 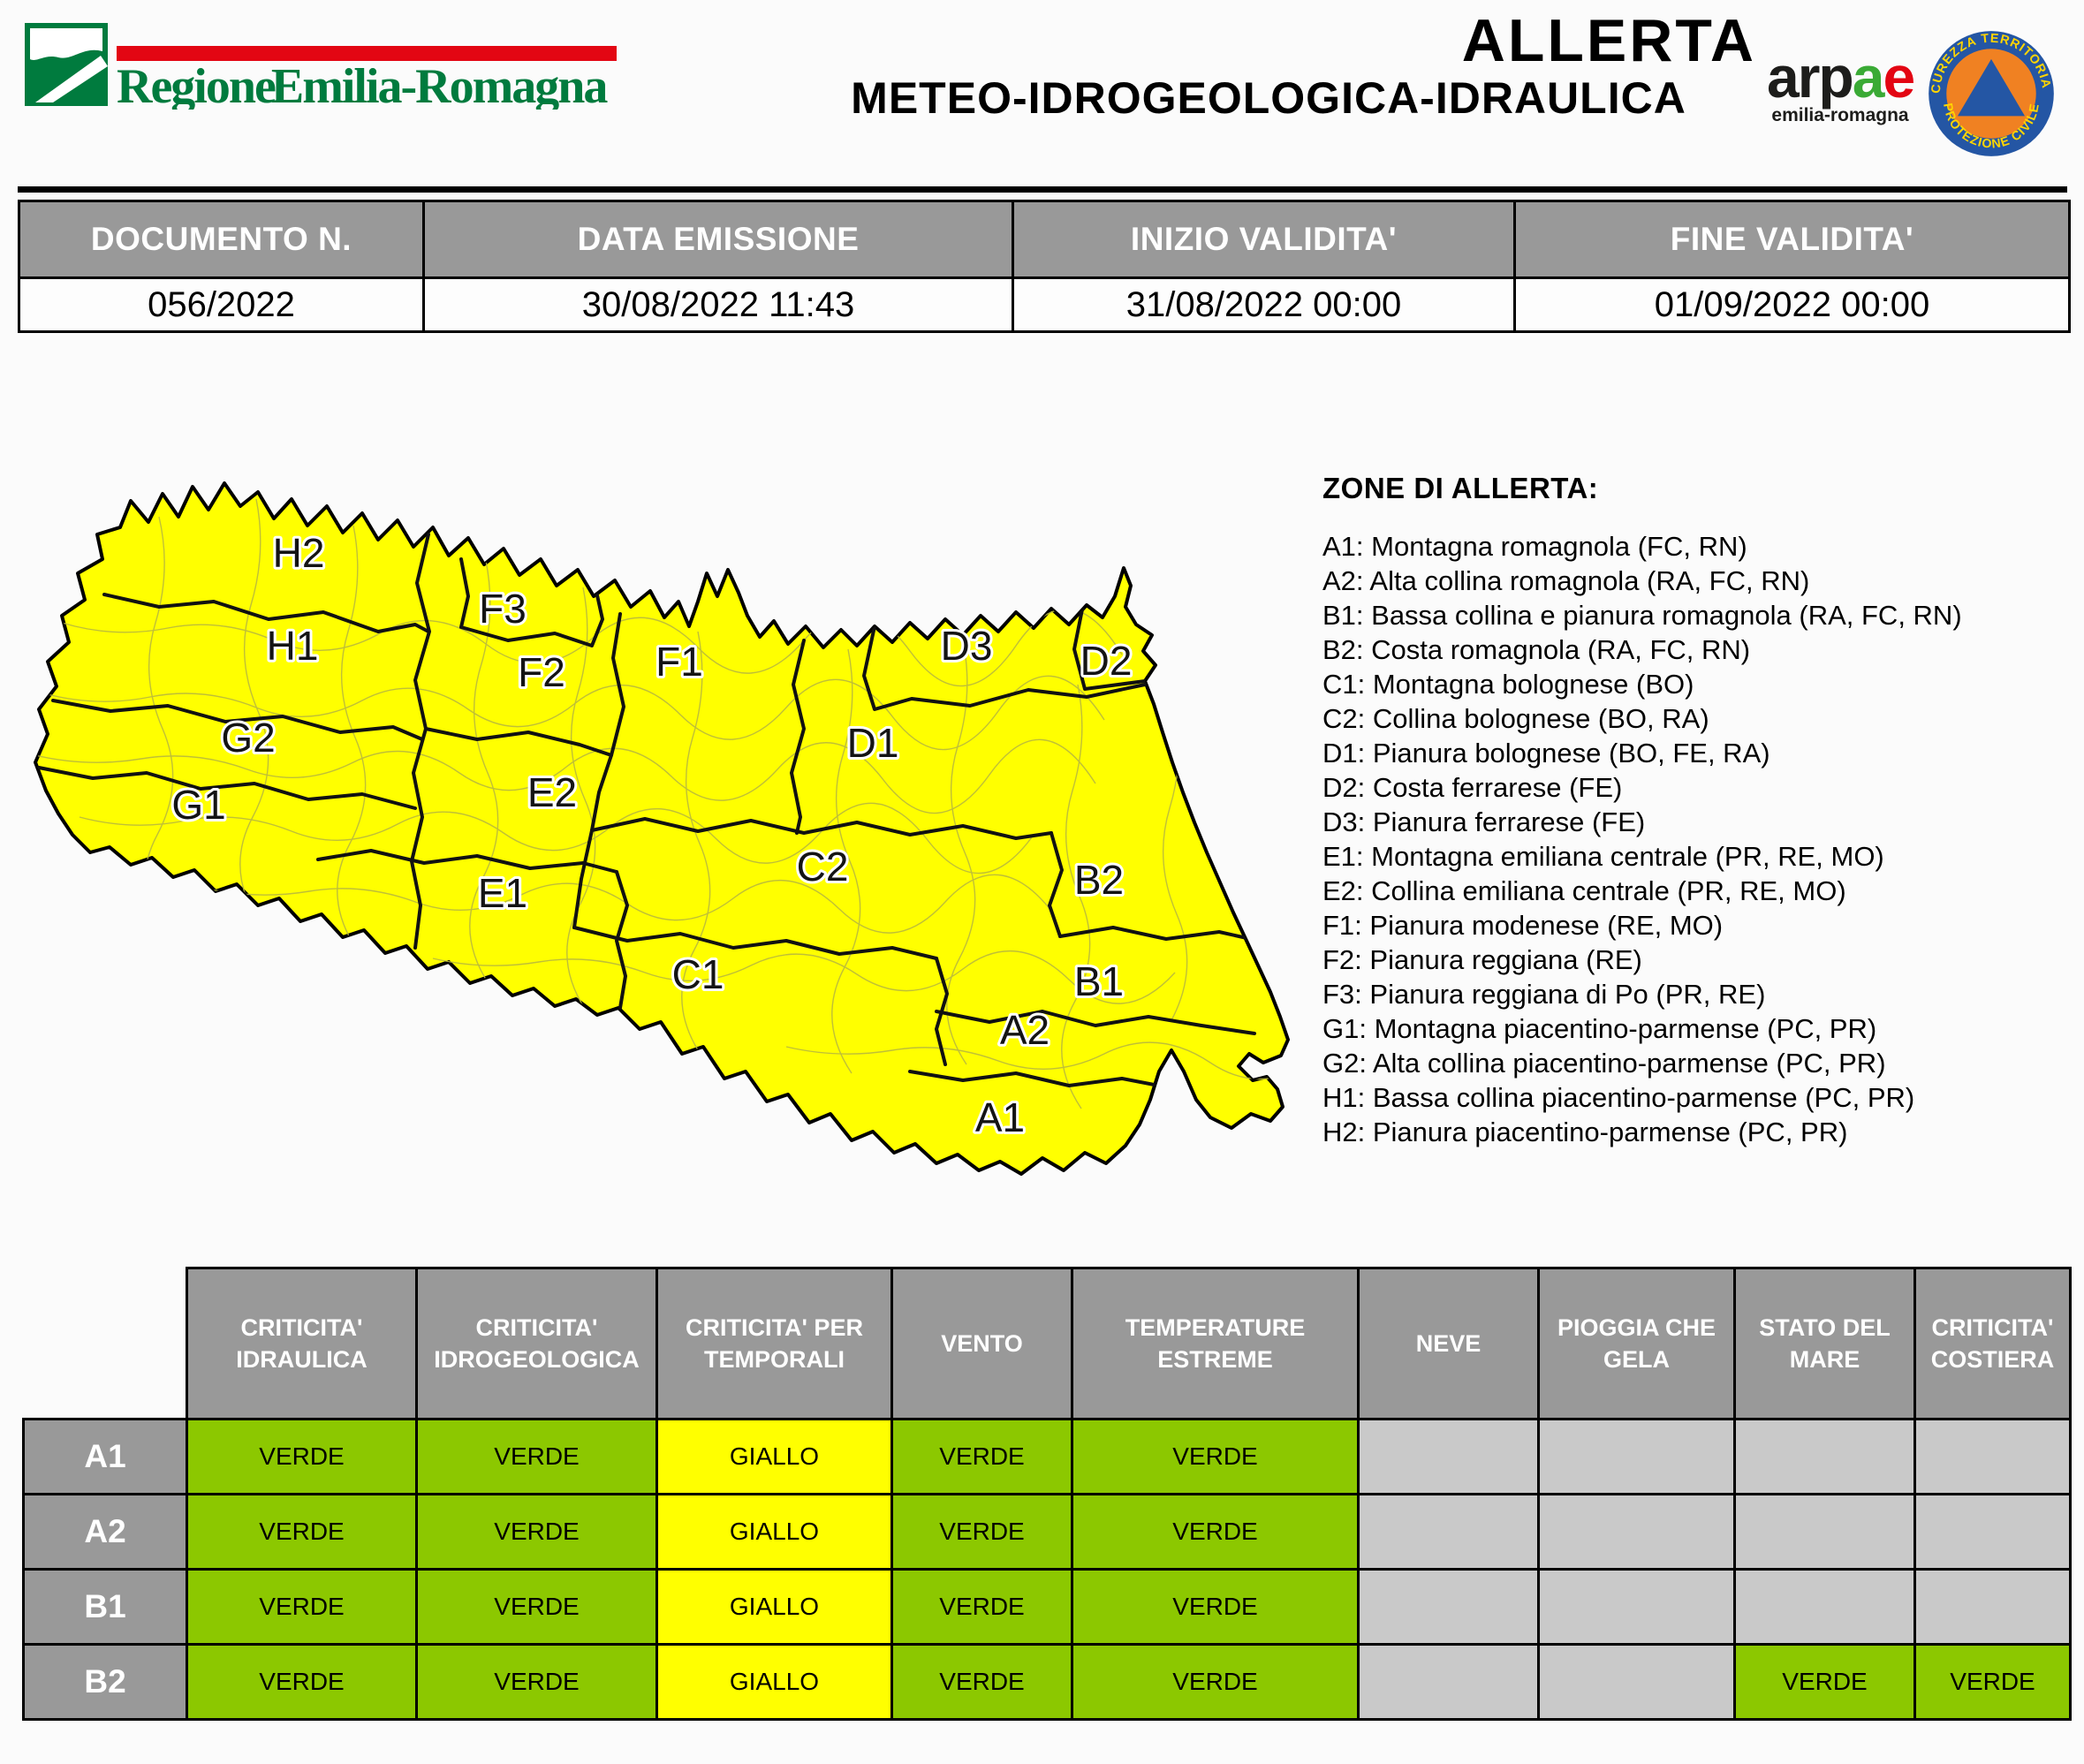 I want to click on map-zone-label-D1: D1, so click(x=873, y=743).